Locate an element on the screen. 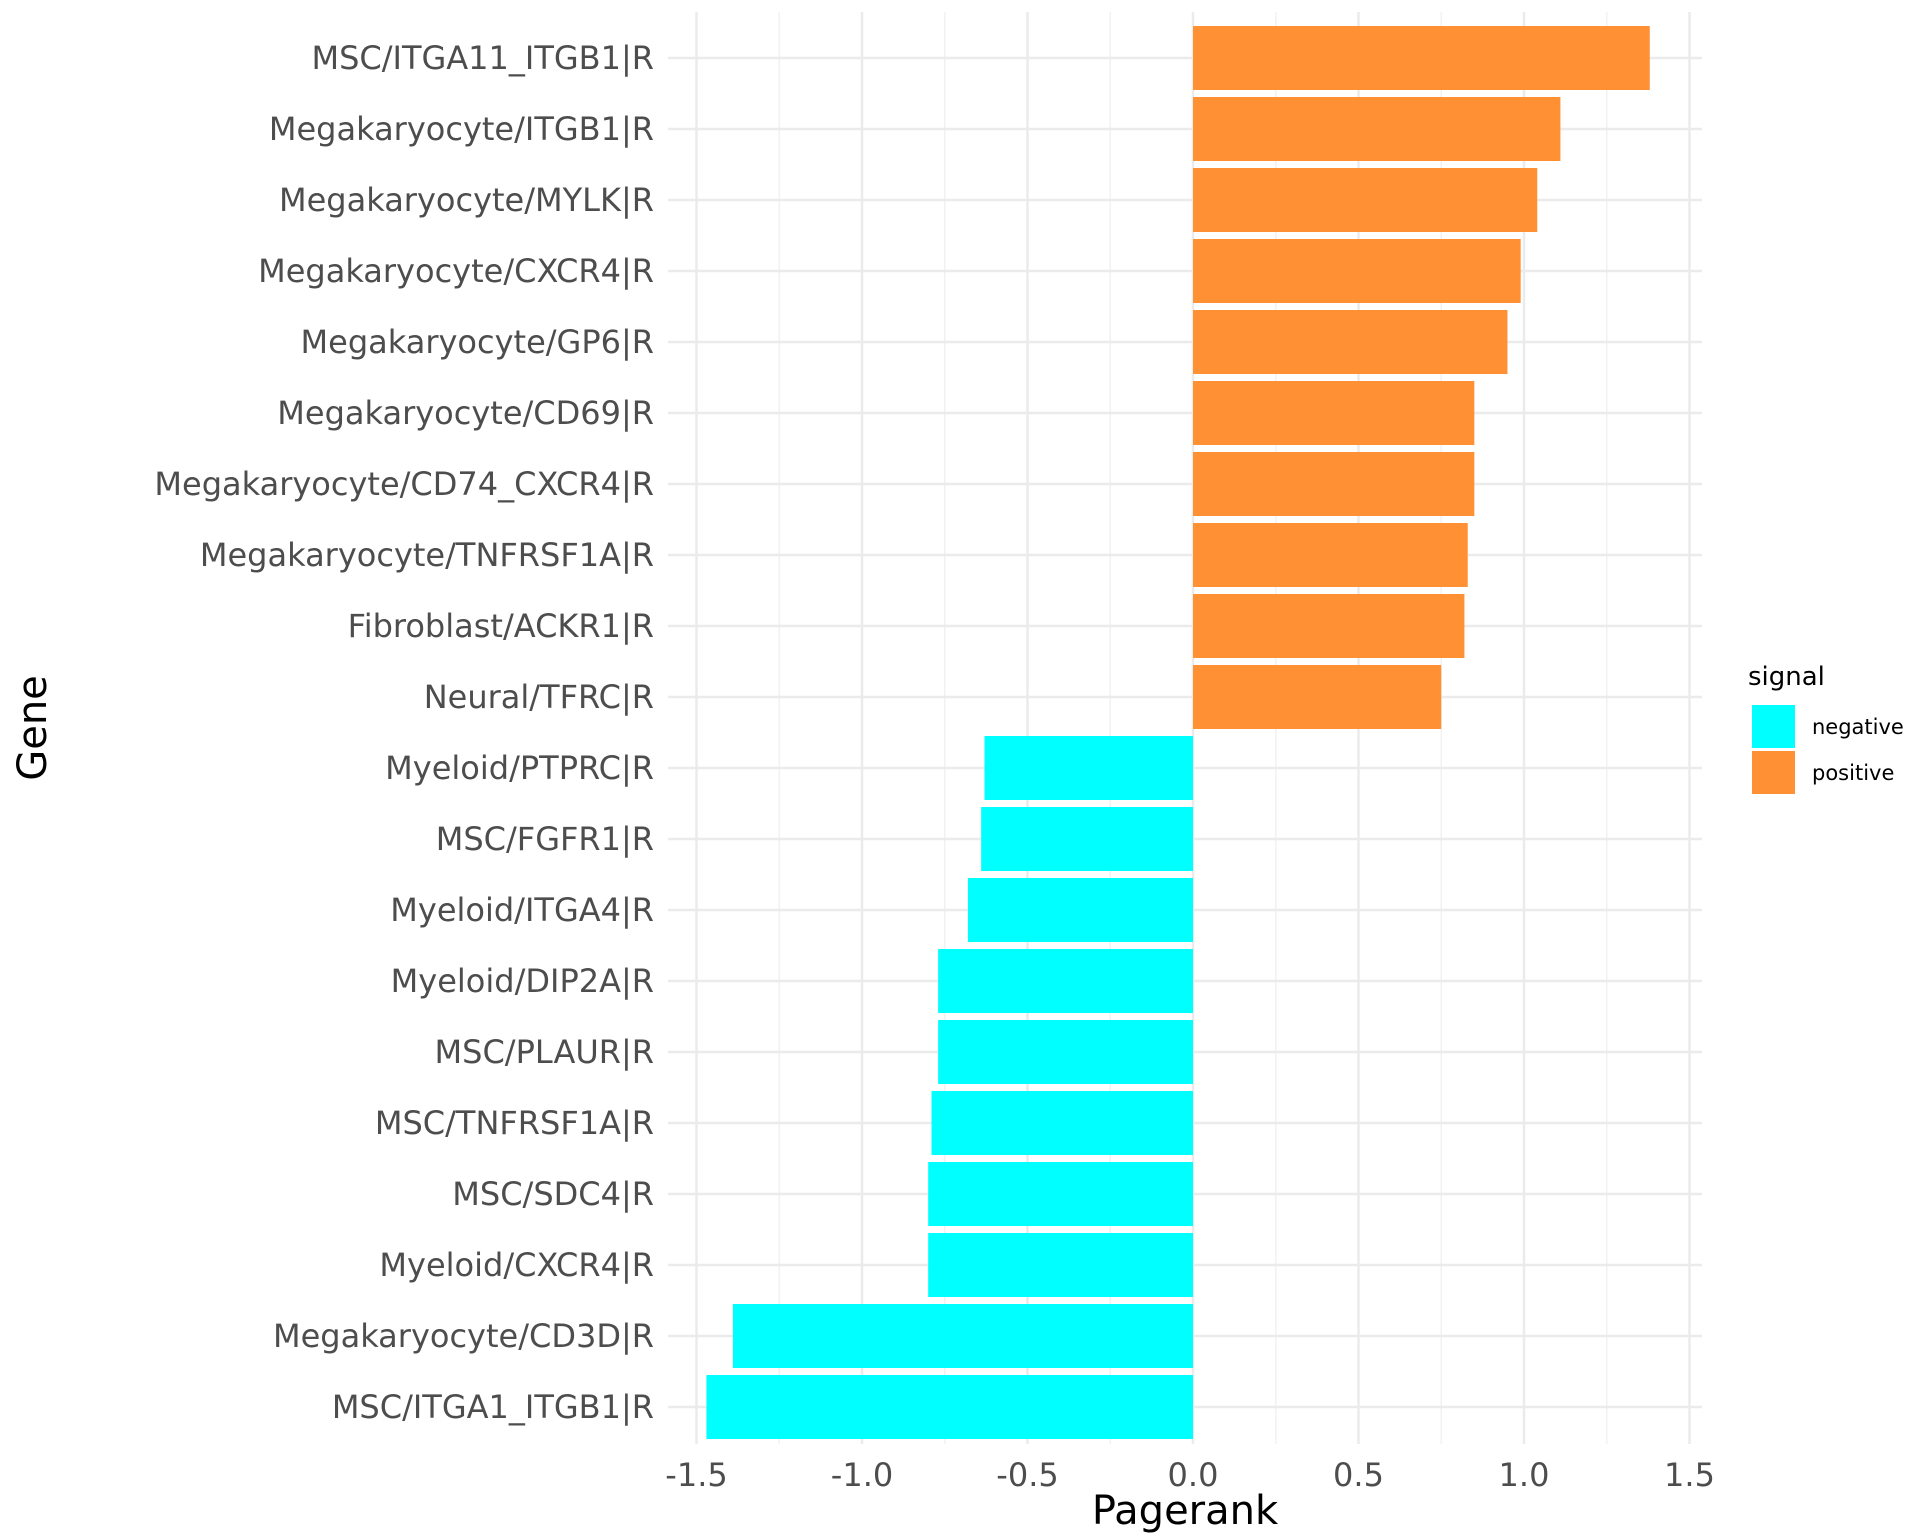 This screenshot has width=1920, height=1536. y-tick-label: MSC/SDC4|R is located at coordinates (553, 1194).